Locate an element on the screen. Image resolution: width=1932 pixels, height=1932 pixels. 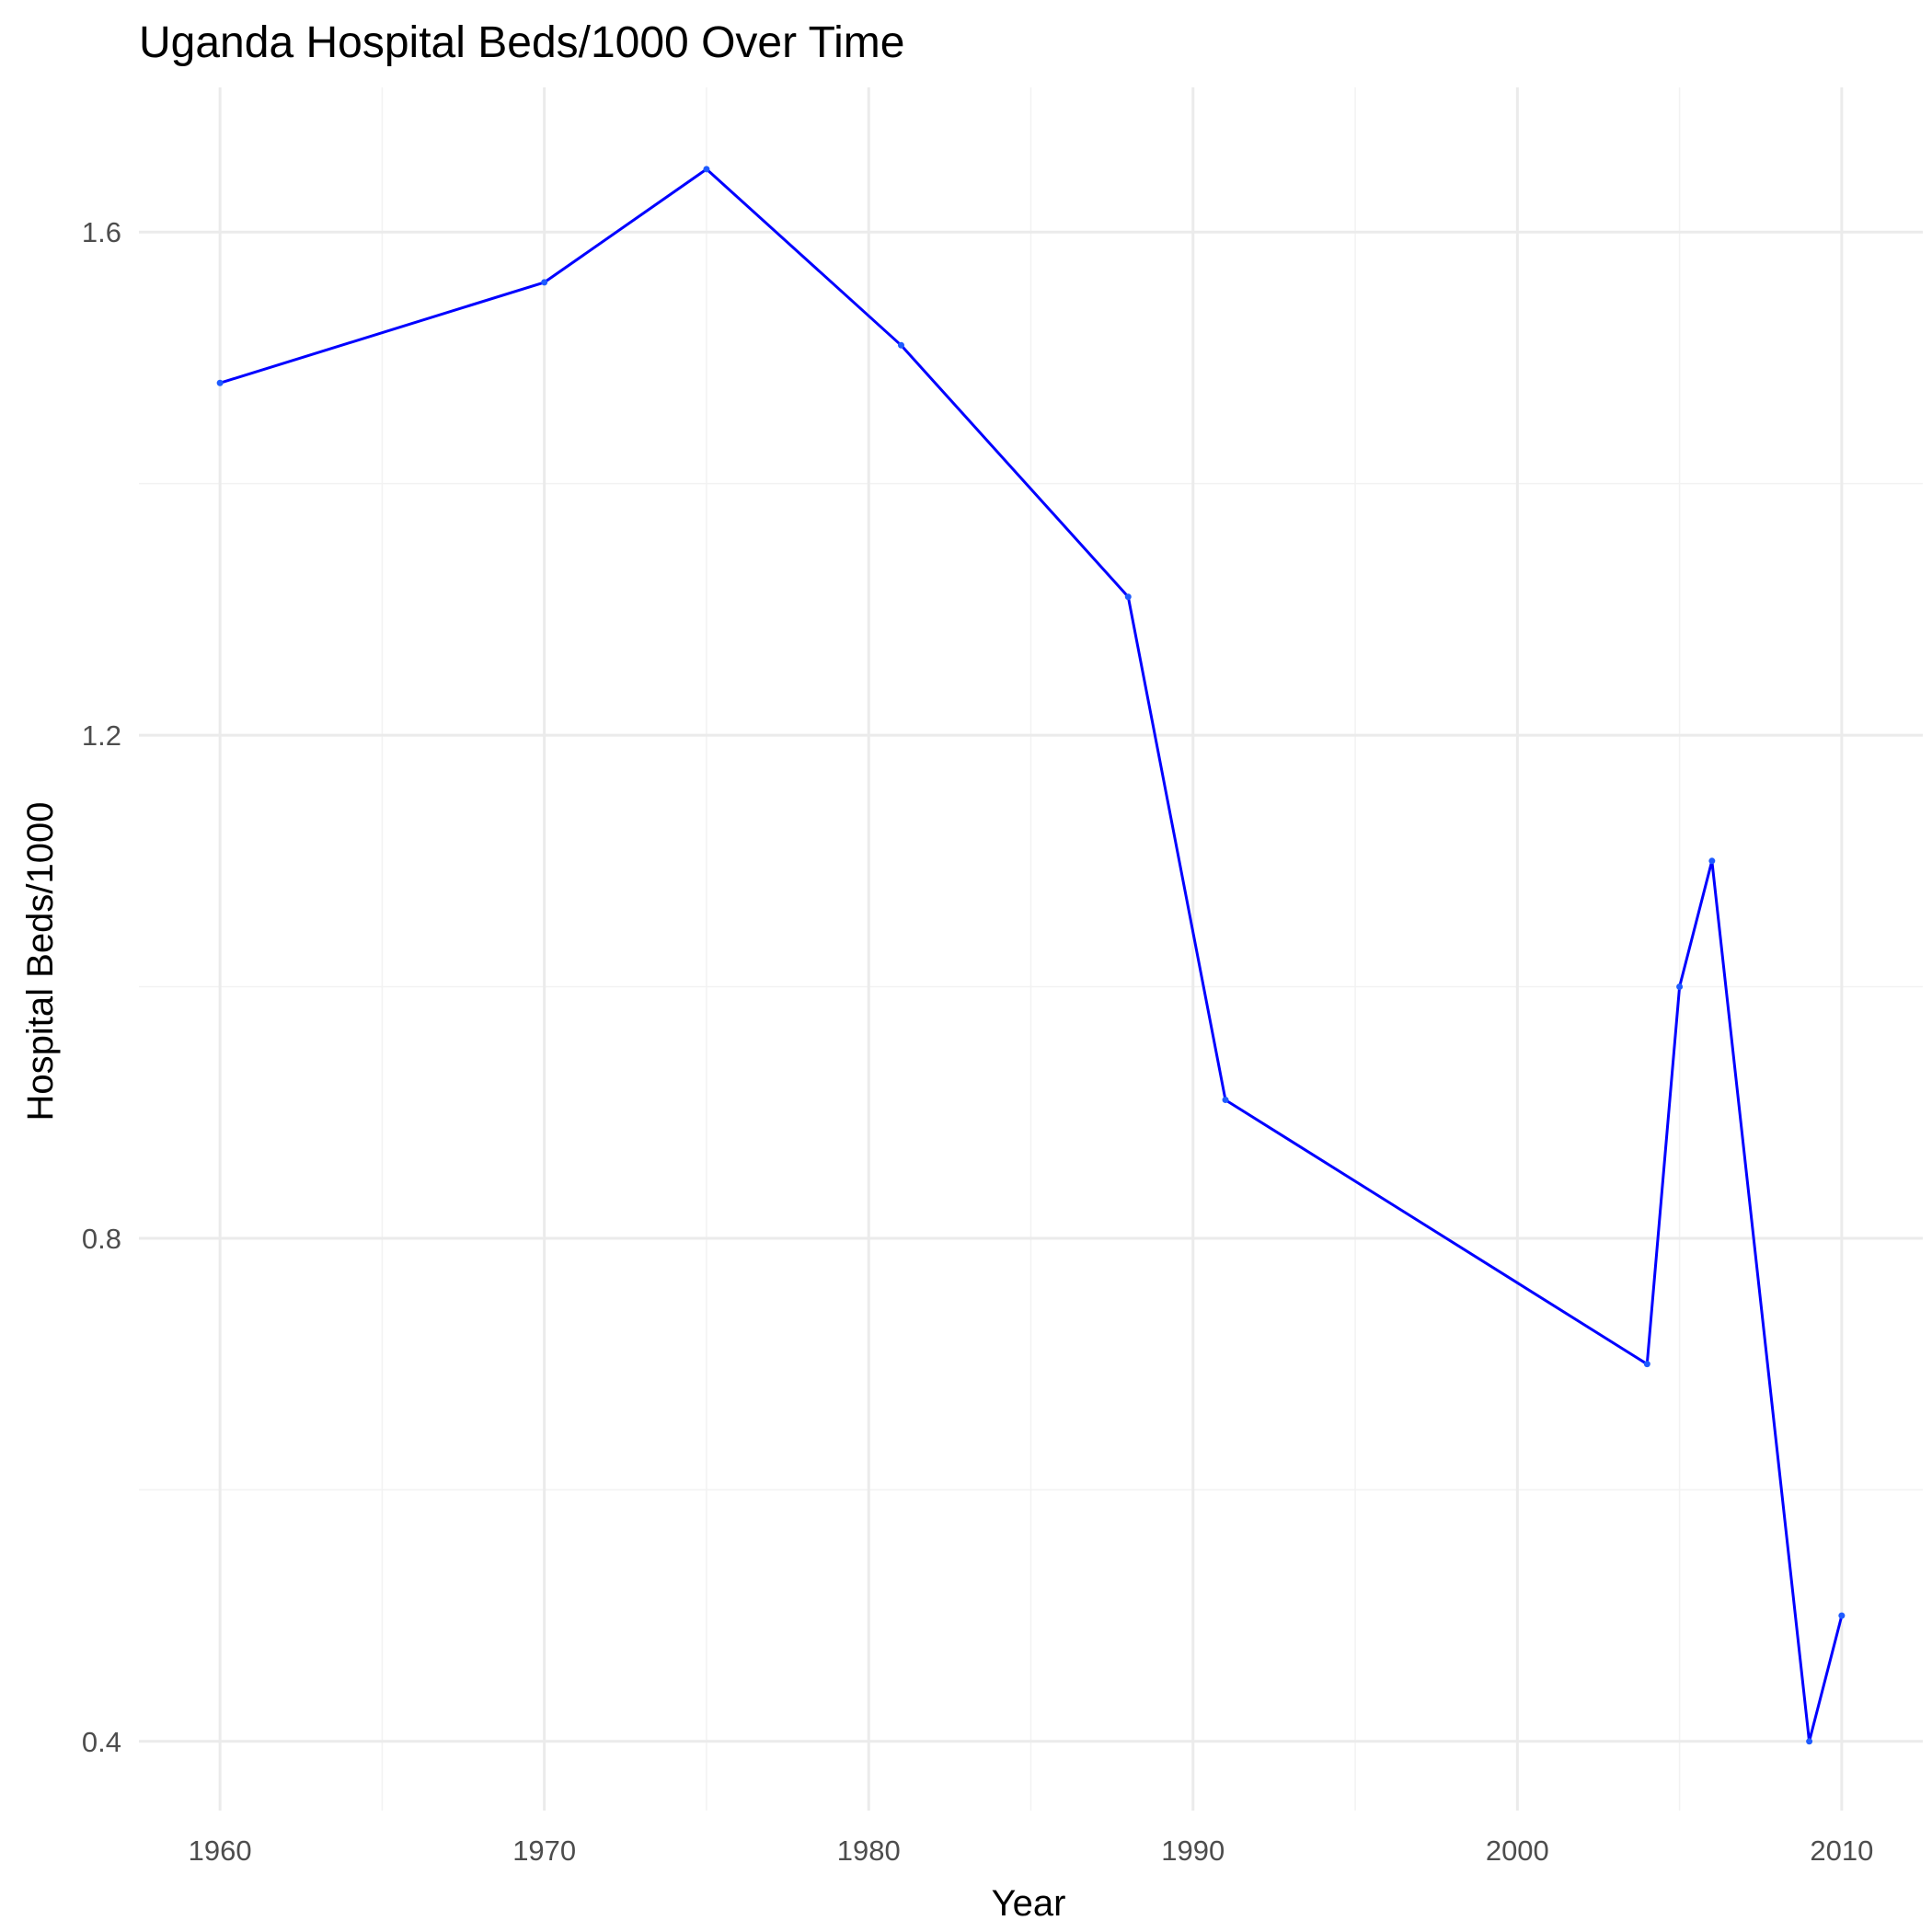
x-tick-labels: 1960 1970 1980 1990 2000 2010 is located at coordinates (1031, 1850).